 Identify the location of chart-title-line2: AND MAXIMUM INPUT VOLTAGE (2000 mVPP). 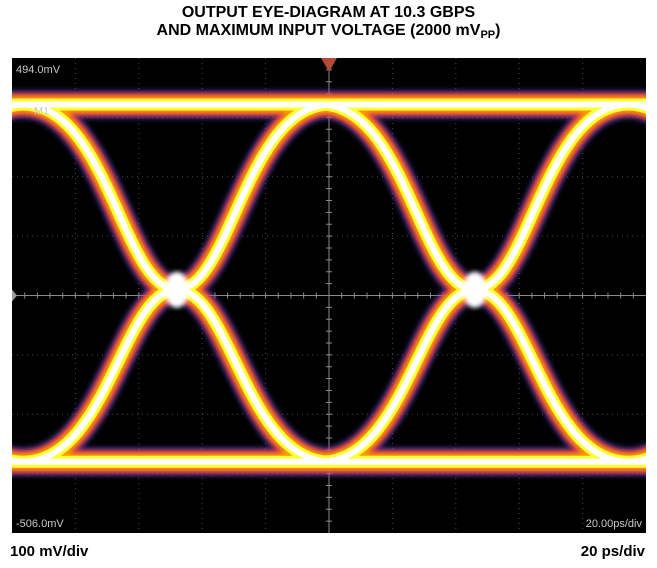
(328, 31).